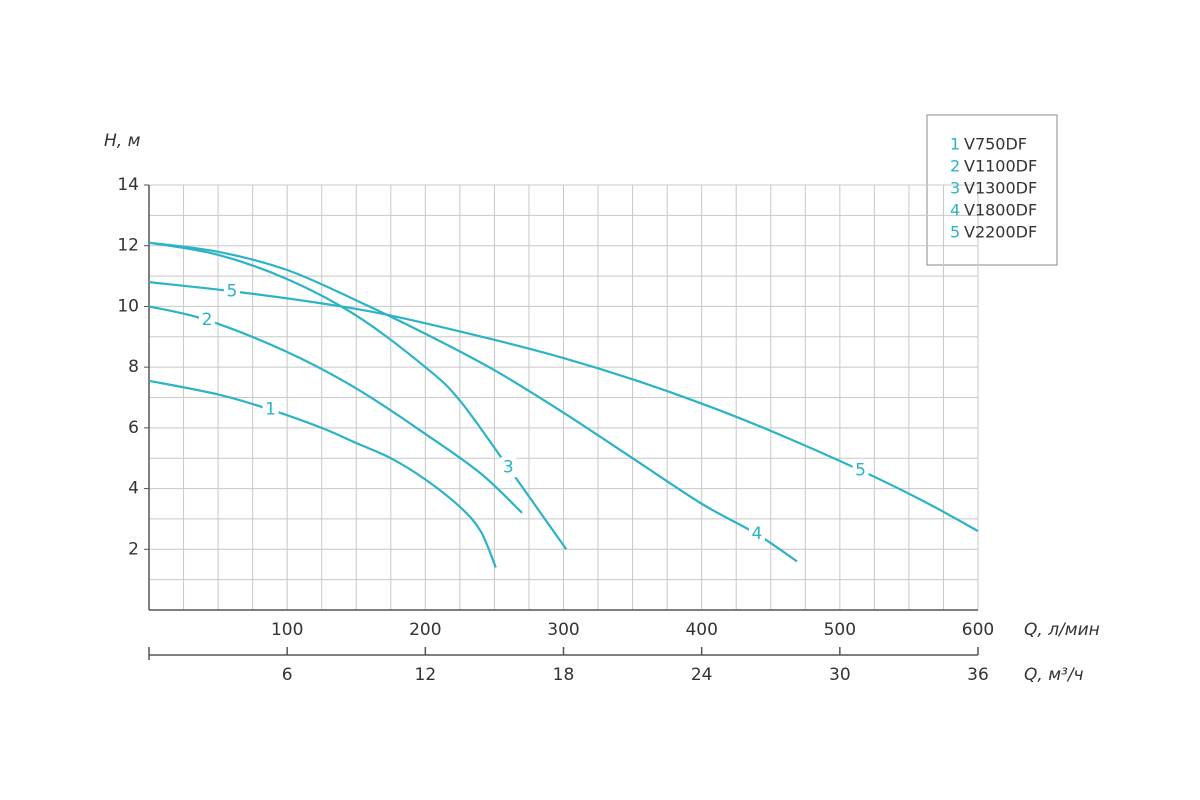  I want to click on legend-box, so click(992, 190).